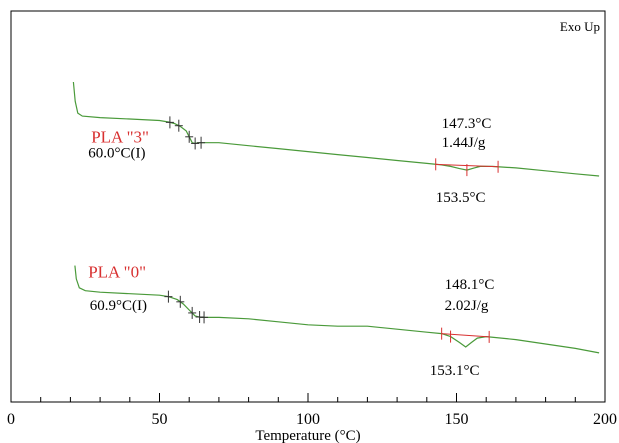  Describe the element at coordinates (467, 306) in the screenshot. I see `data-annotation: 2.02J/g` at that location.